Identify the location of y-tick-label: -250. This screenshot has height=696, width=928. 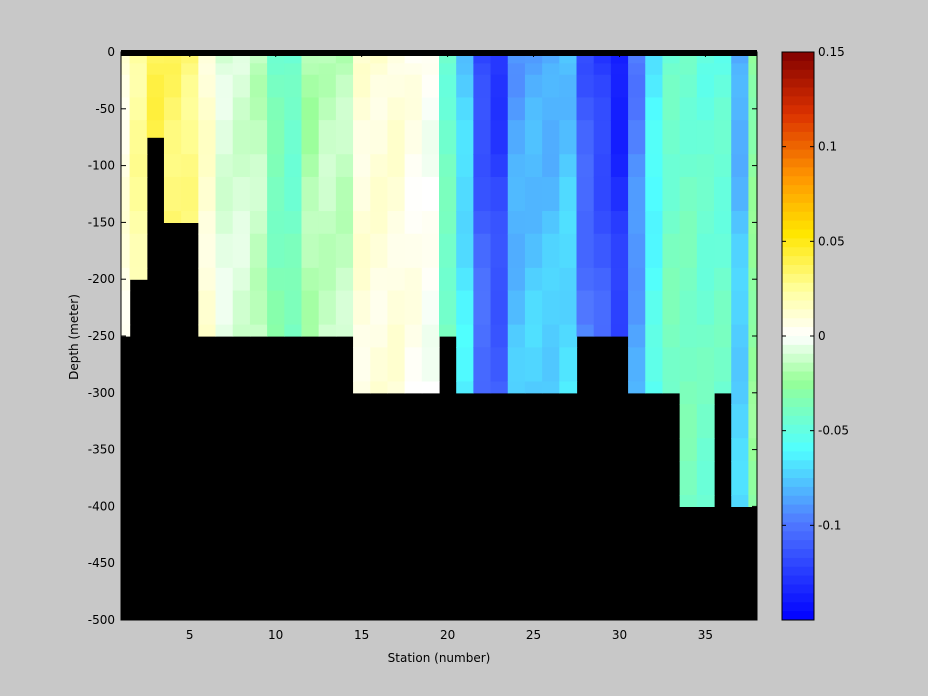
(101, 336).